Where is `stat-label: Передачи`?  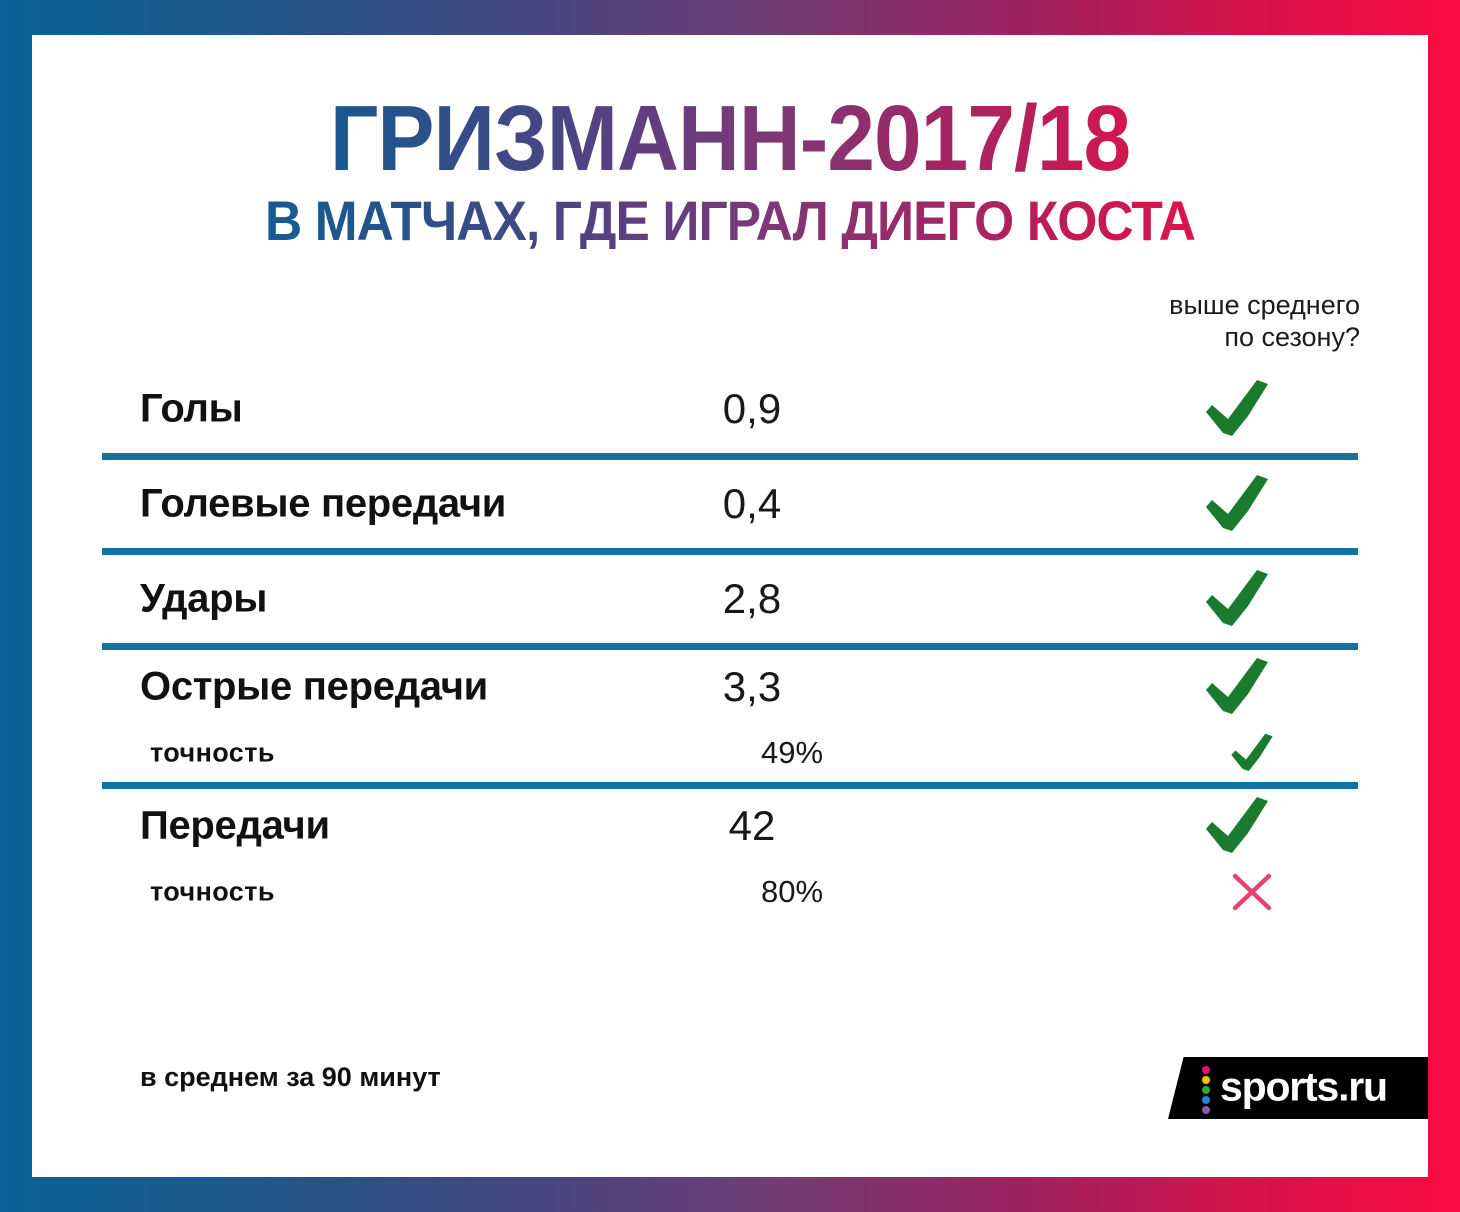
stat-label: Передачи is located at coordinates (235, 825).